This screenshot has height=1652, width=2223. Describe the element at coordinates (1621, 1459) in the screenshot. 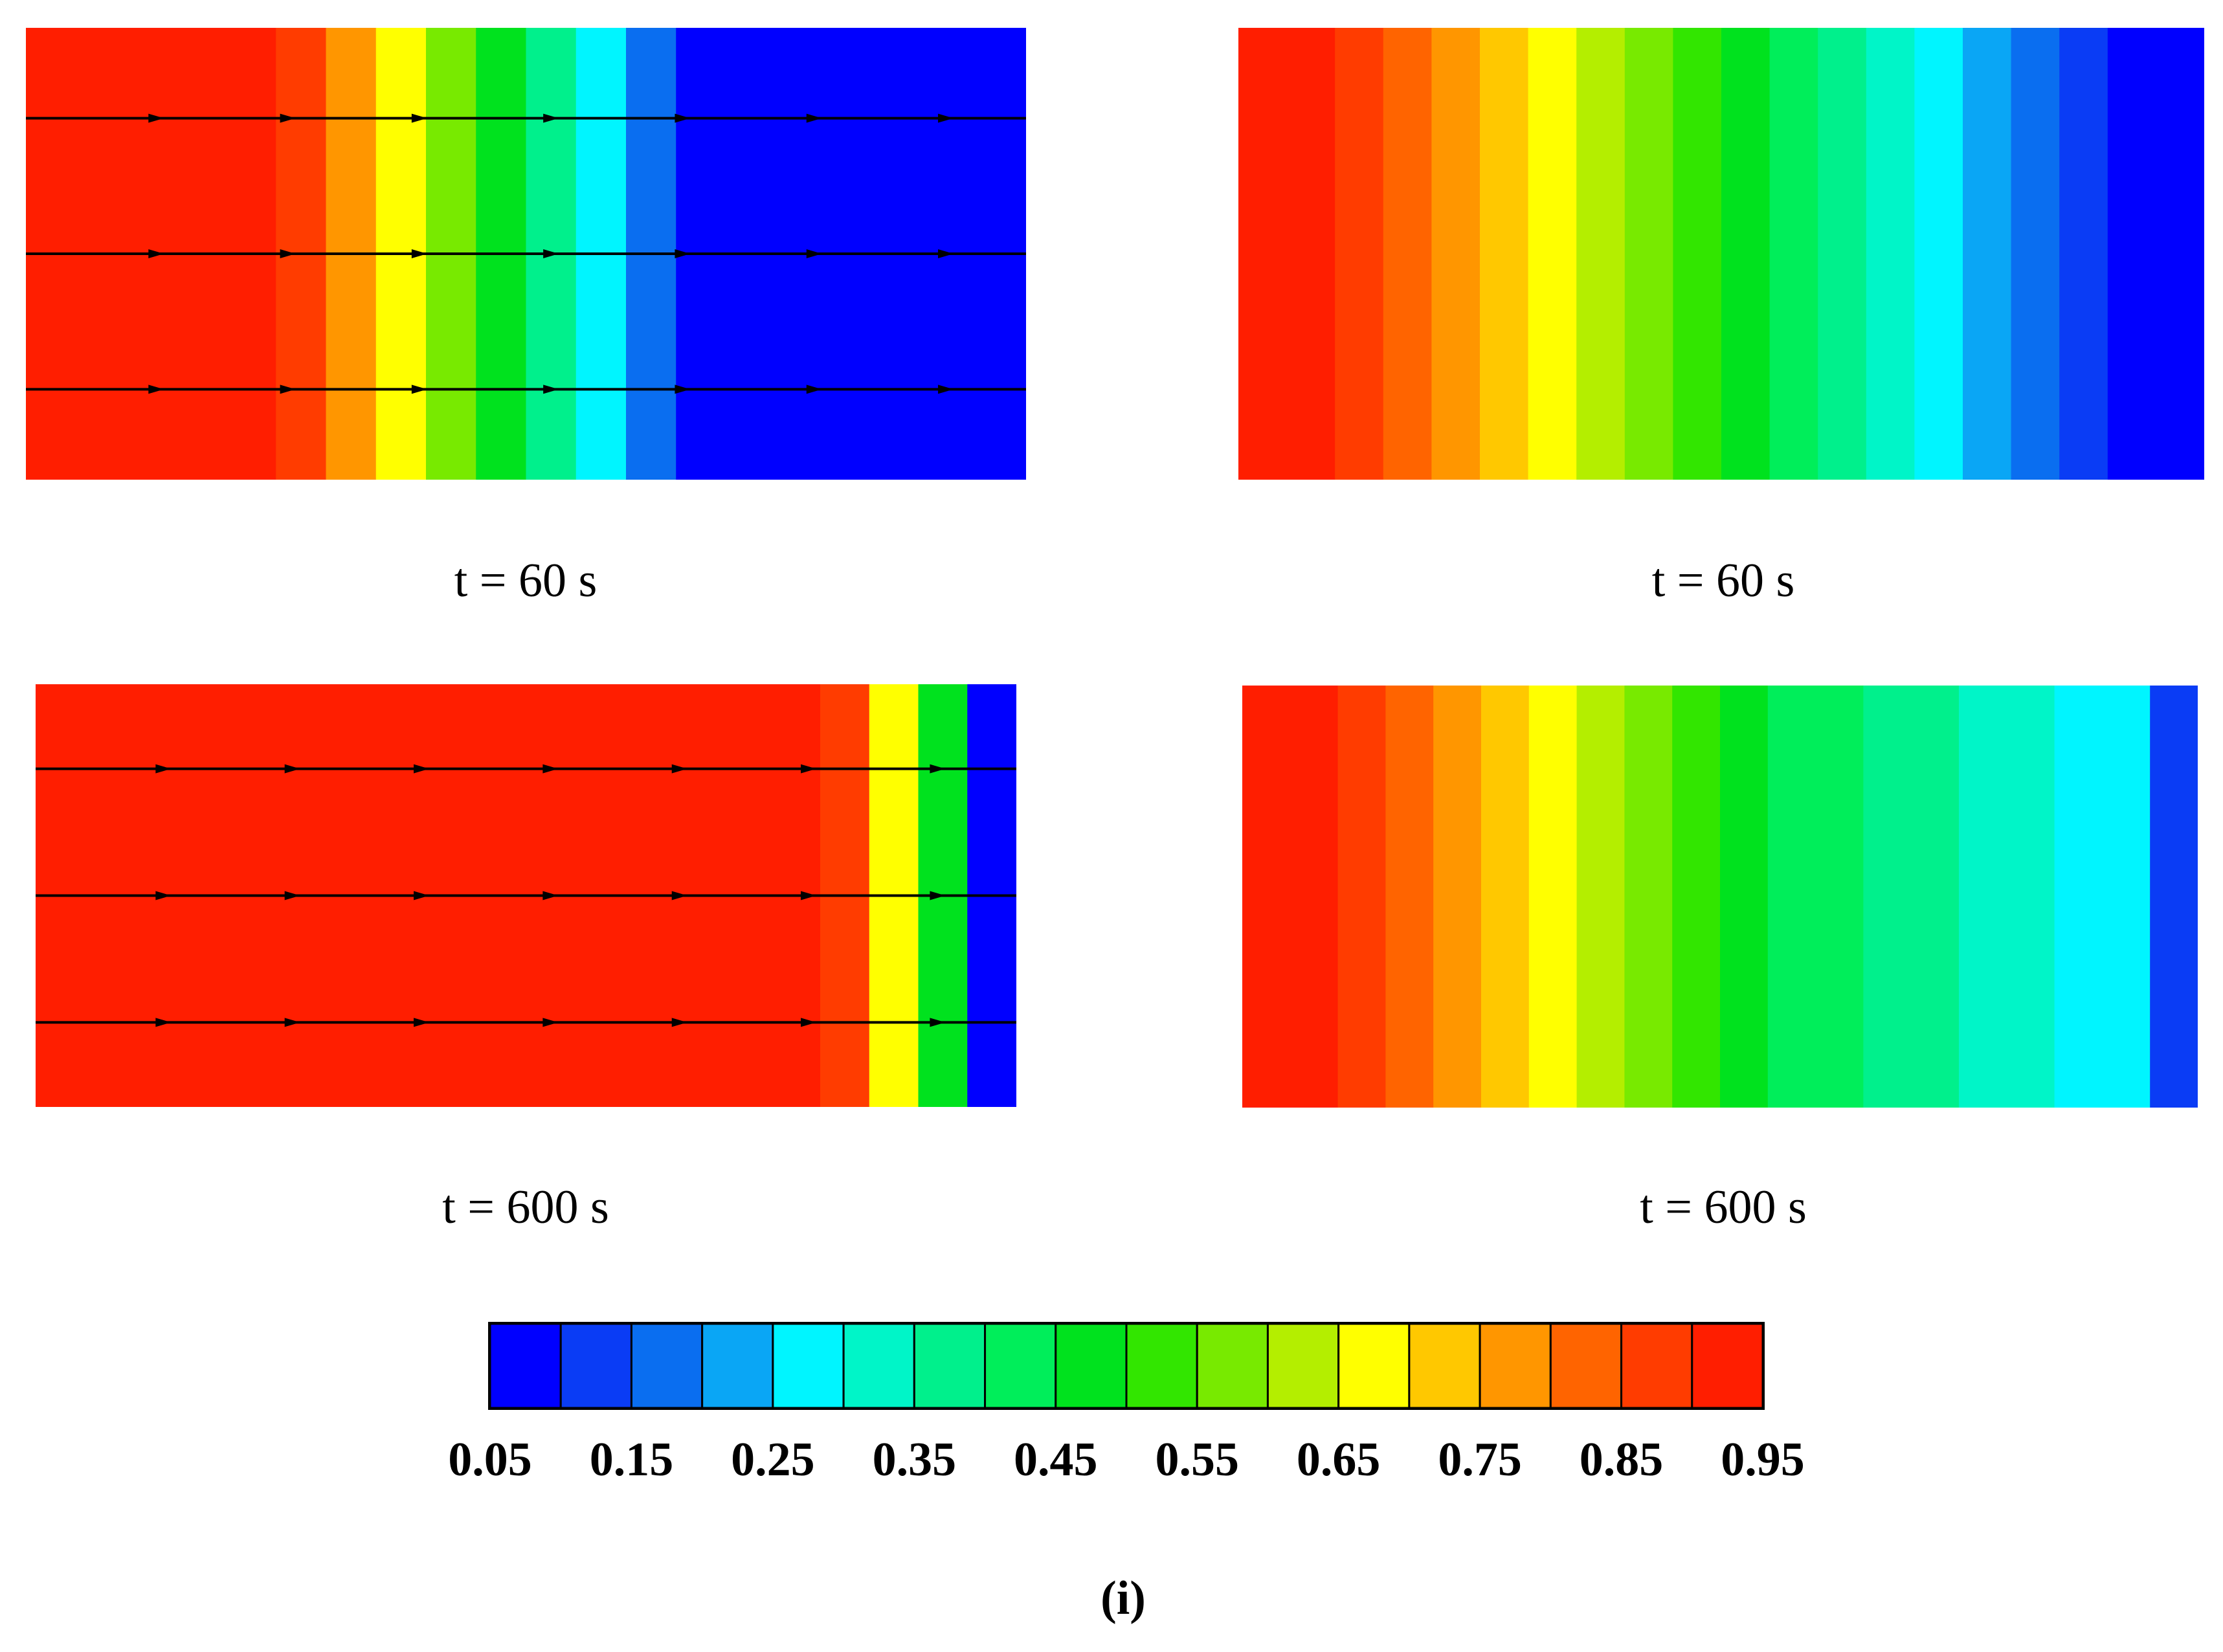

I see `colorbar-tick-label: 0.85` at that location.